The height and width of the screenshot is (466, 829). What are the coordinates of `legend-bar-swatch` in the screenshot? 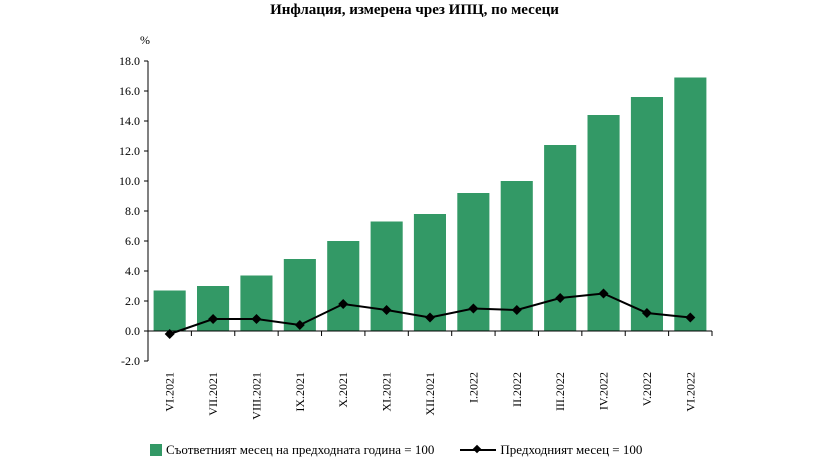 It's located at (156, 450).